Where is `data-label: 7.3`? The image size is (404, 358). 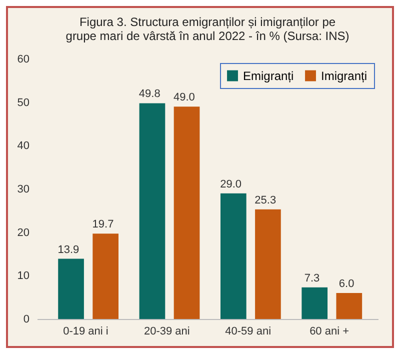
data-label: 7.3 is located at coordinates (312, 278).